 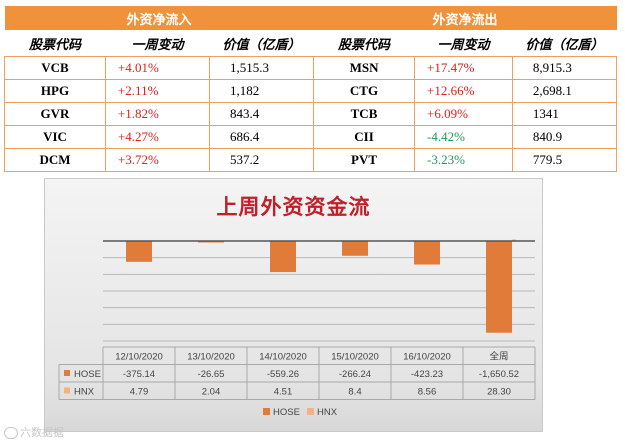 What do you see at coordinates (564, 68) in the screenshot?
I see `flow-value: 8,915.3` at bounding box center [564, 68].